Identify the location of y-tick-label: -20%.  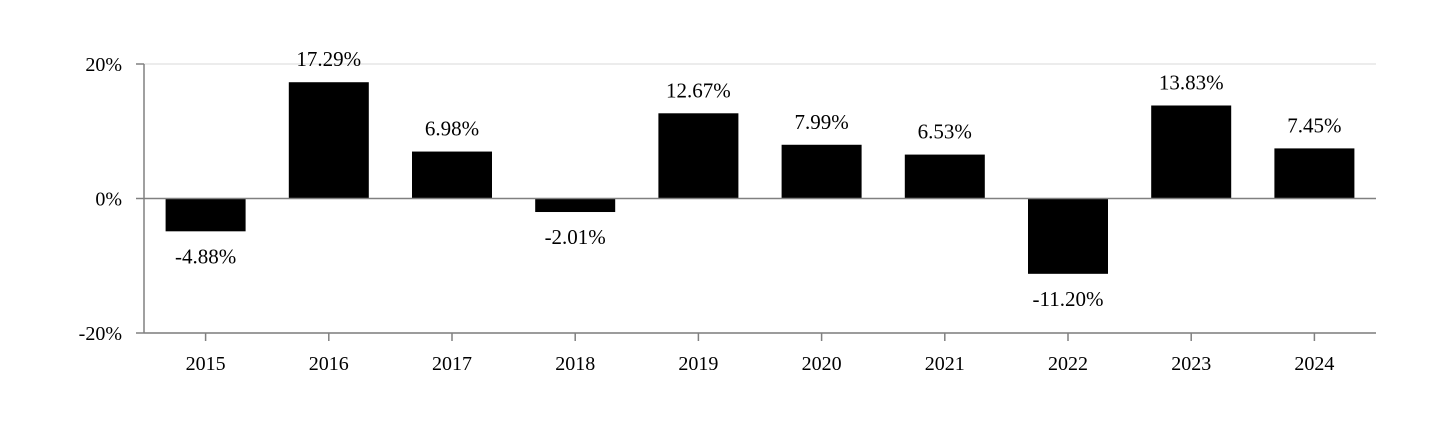
(100, 334).